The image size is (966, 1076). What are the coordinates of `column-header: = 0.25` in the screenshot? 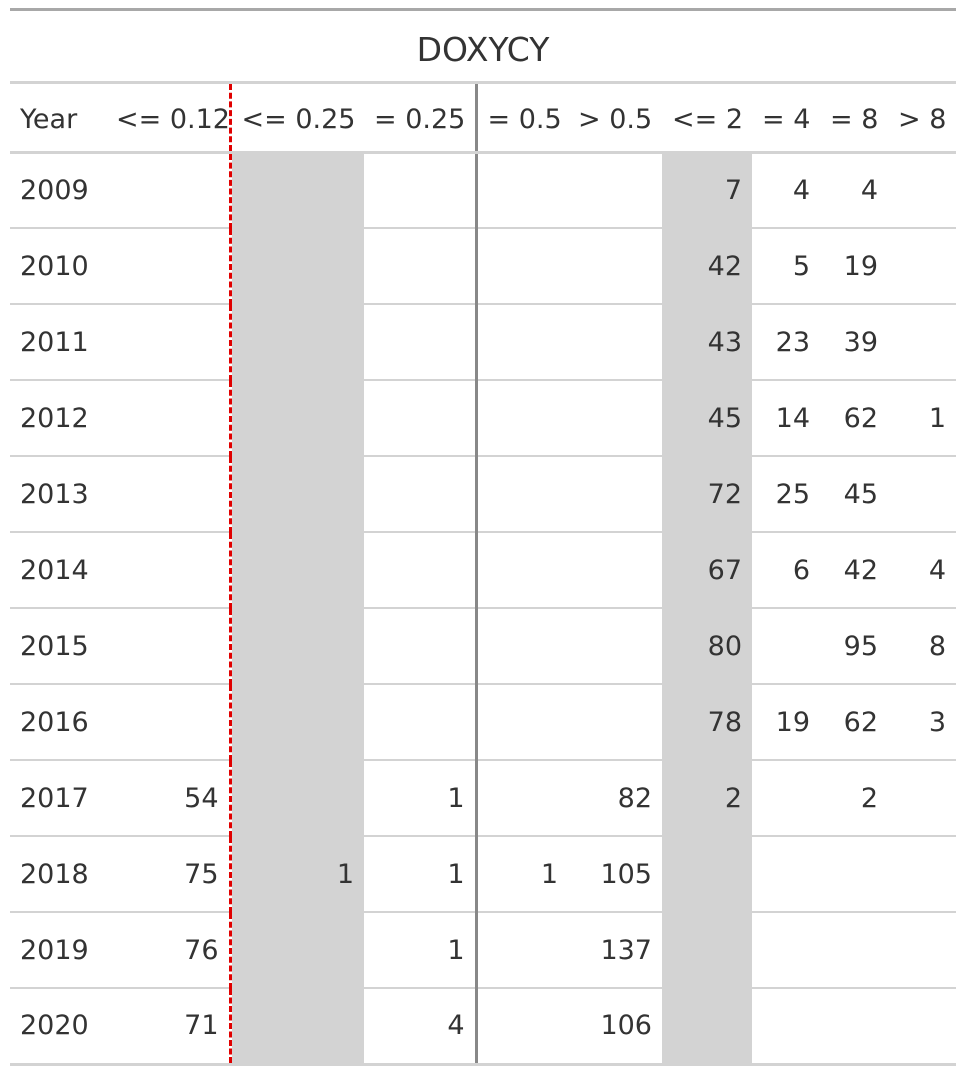 It's located at (421, 119).